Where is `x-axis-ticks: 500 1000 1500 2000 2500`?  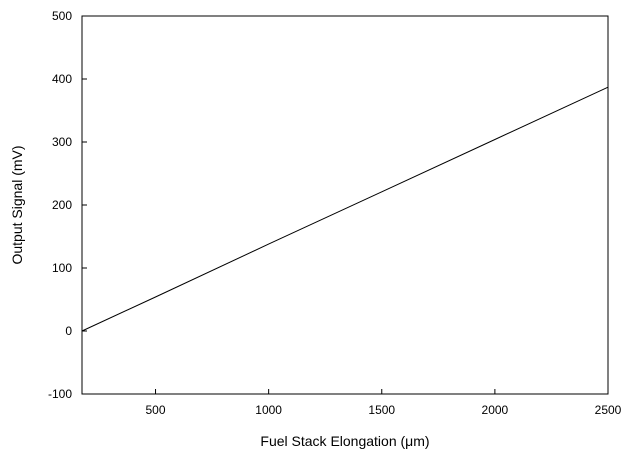
x-axis-ticks: 500 1000 1500 2000 2500 is located at coordinates (384, 403).